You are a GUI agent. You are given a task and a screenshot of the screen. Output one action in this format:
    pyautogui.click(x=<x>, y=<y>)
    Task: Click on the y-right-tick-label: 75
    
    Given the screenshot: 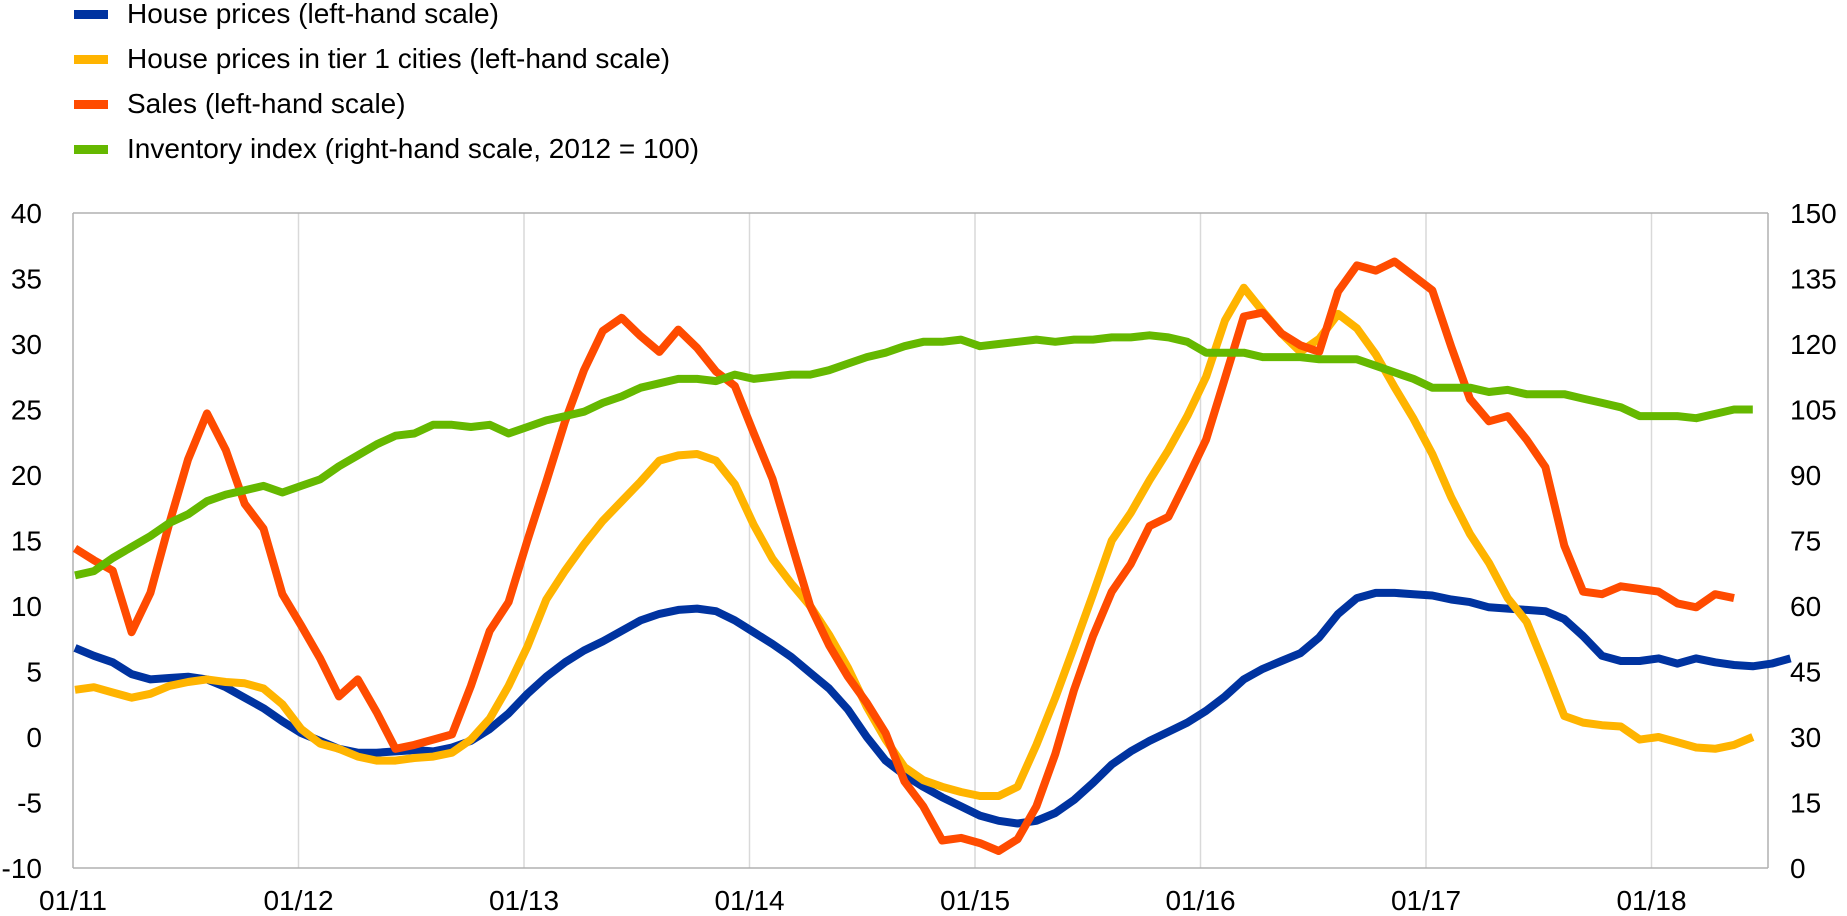 What is the action you would take?
    pyautogui.click(x=1805, y=541)
    